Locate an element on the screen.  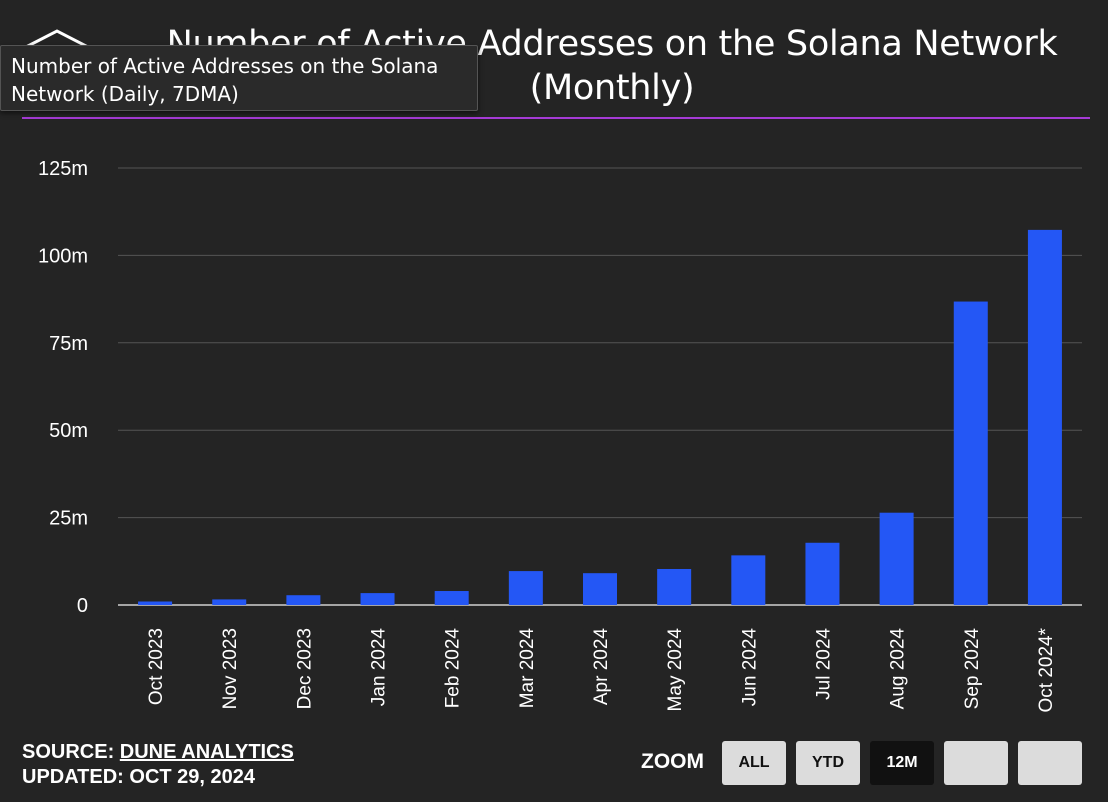
x-tick-label: Mar 2024 is located at coordinates (527, 668).